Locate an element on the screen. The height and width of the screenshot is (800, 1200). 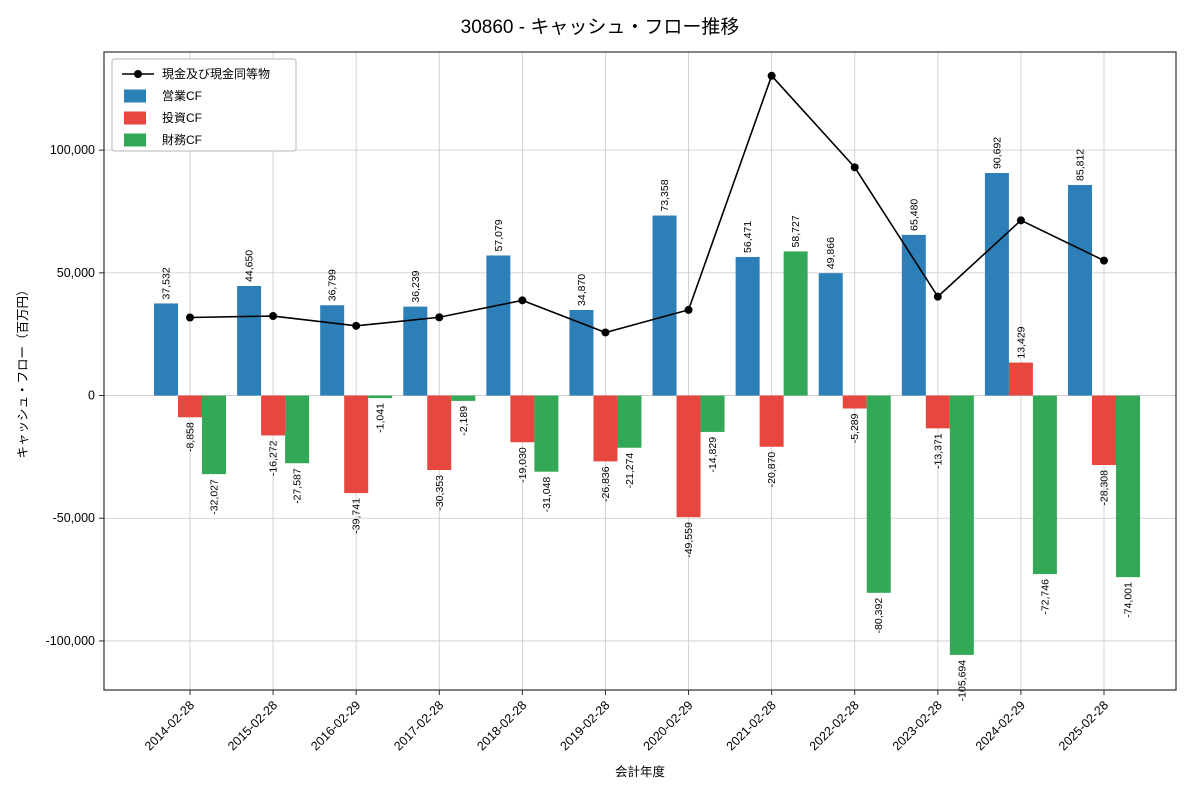
bar-label: -30,353 is located at coordinates (440, 493).